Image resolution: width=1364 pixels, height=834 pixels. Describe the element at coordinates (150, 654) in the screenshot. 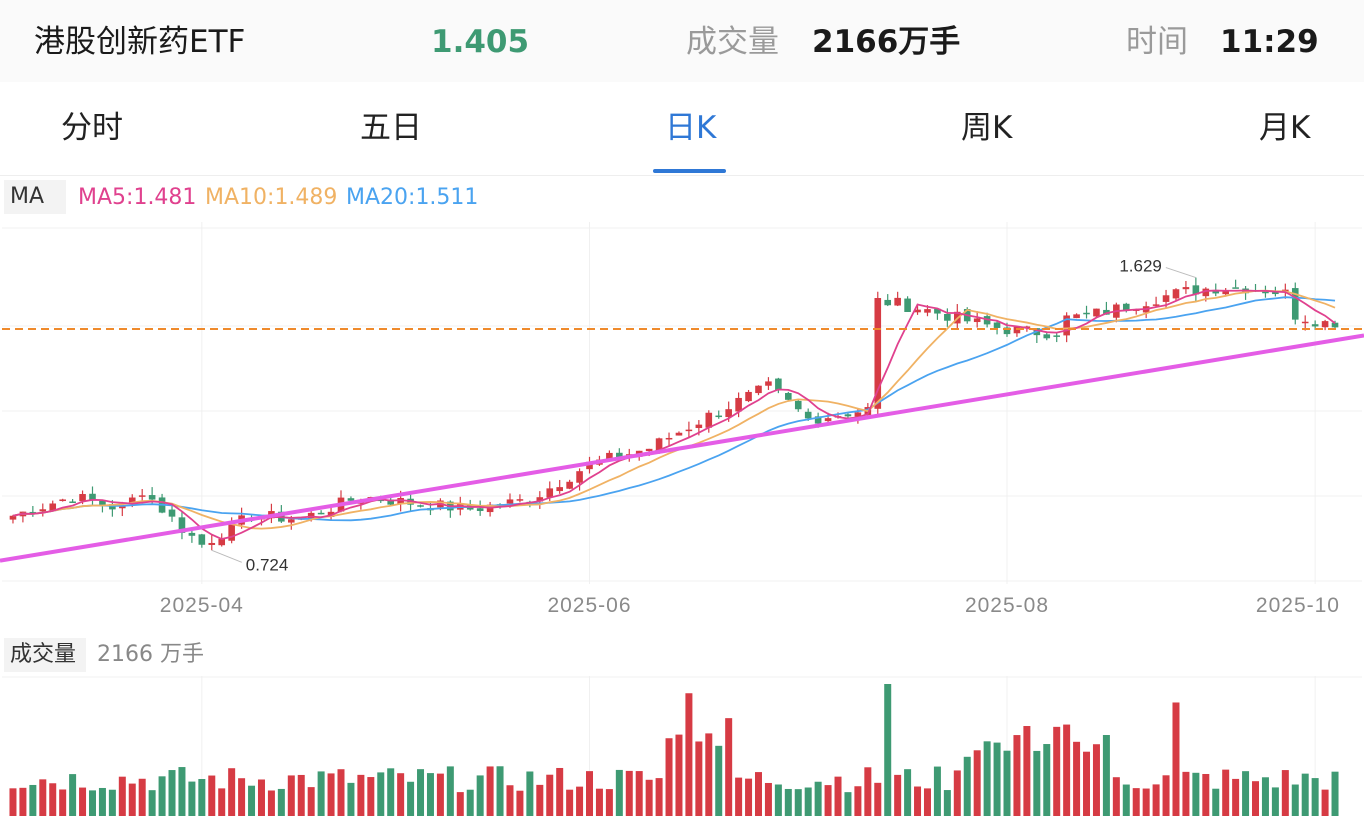

I see `volume-total: 2166 万手` at that location.